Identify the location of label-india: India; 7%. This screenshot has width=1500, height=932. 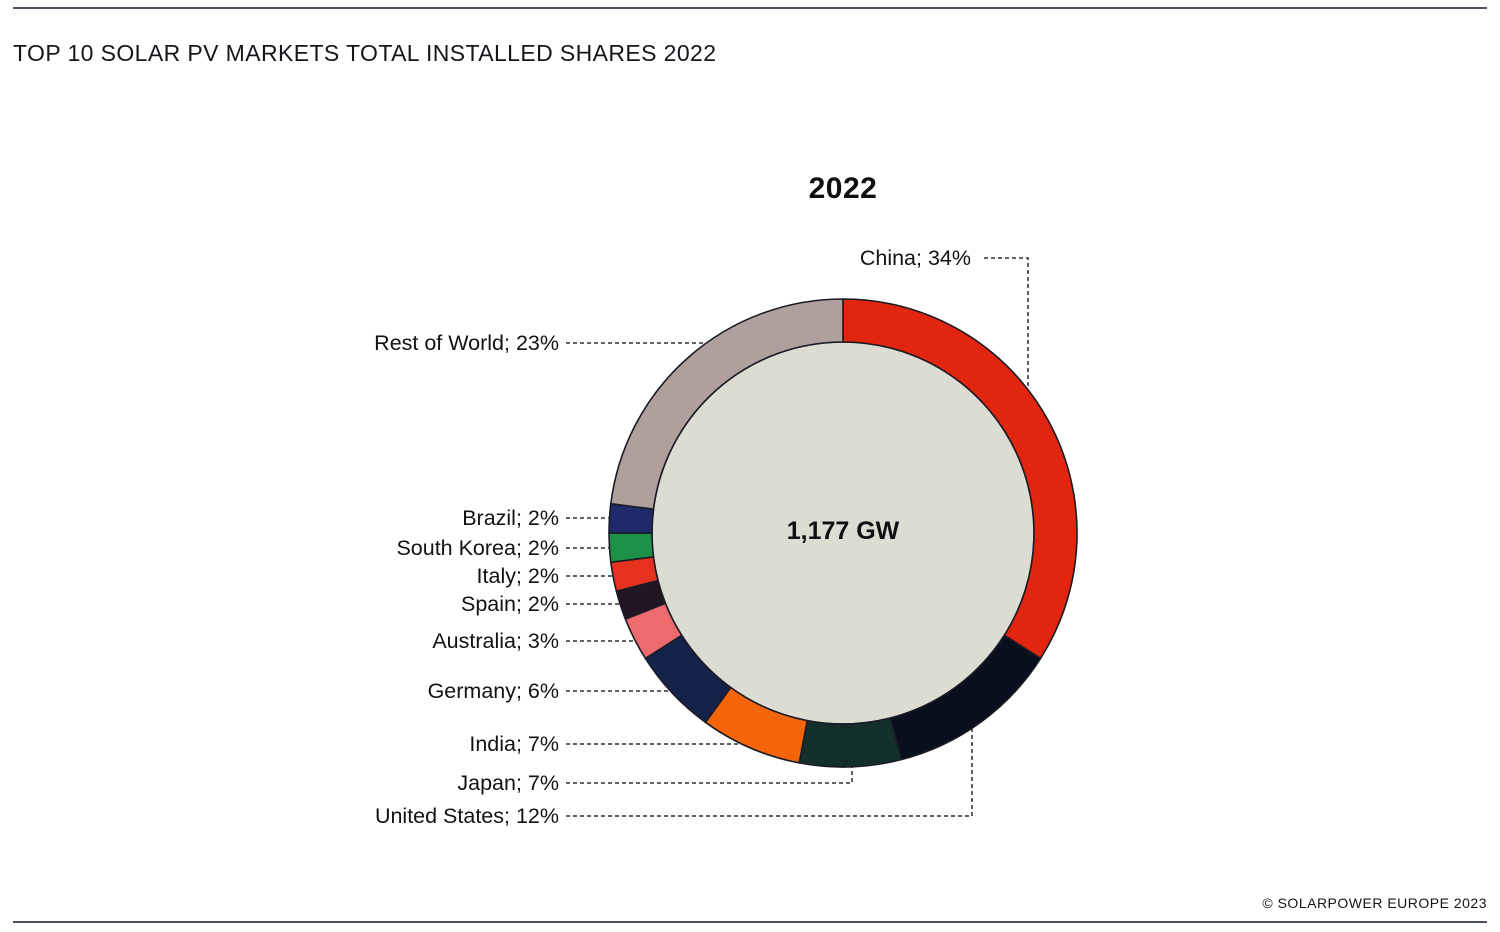
(514, 744).